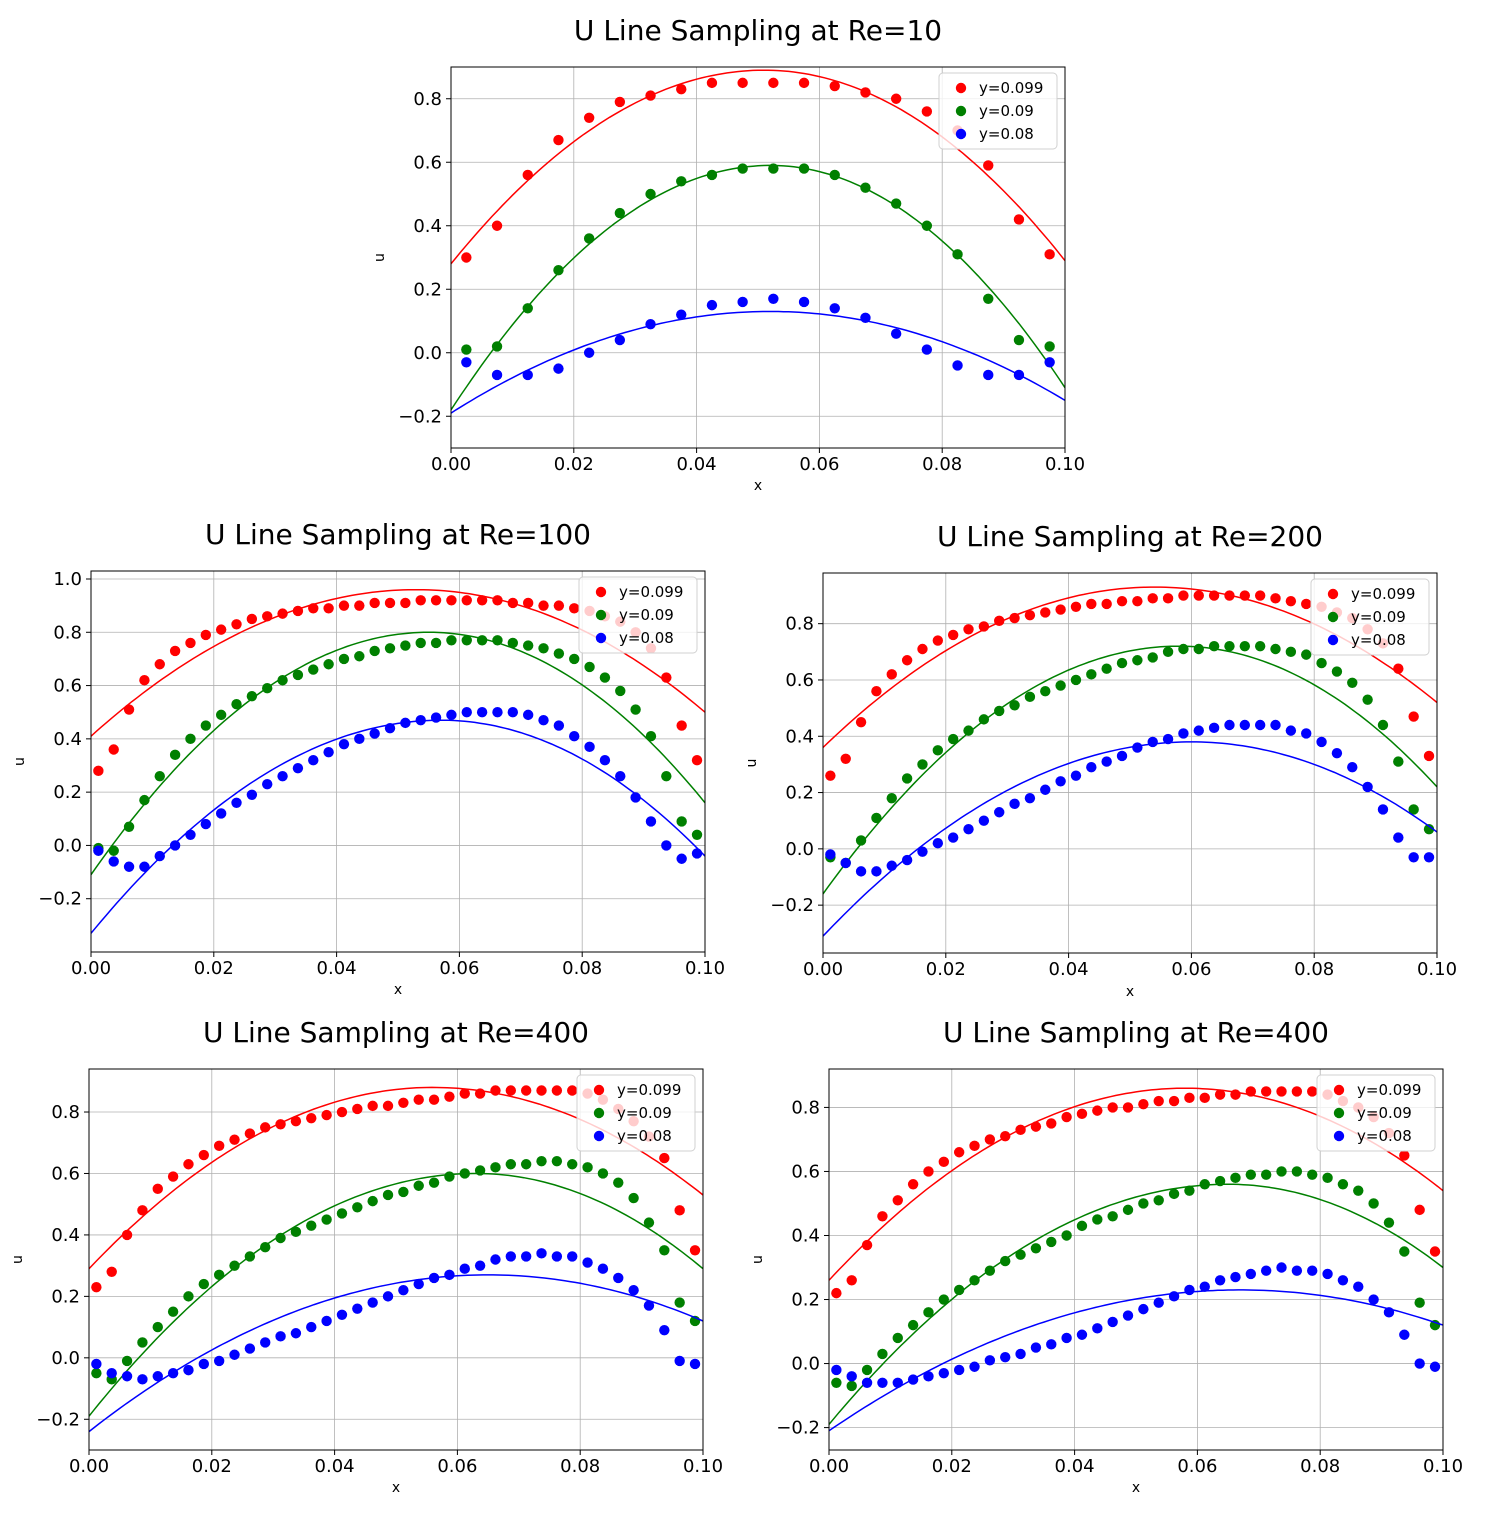 The image size is (1491, 1524). What do you see at coordinates (451, 464) in the screenshot?
I see `x-tick-label: 0.00` at bounding box center [451, 464].